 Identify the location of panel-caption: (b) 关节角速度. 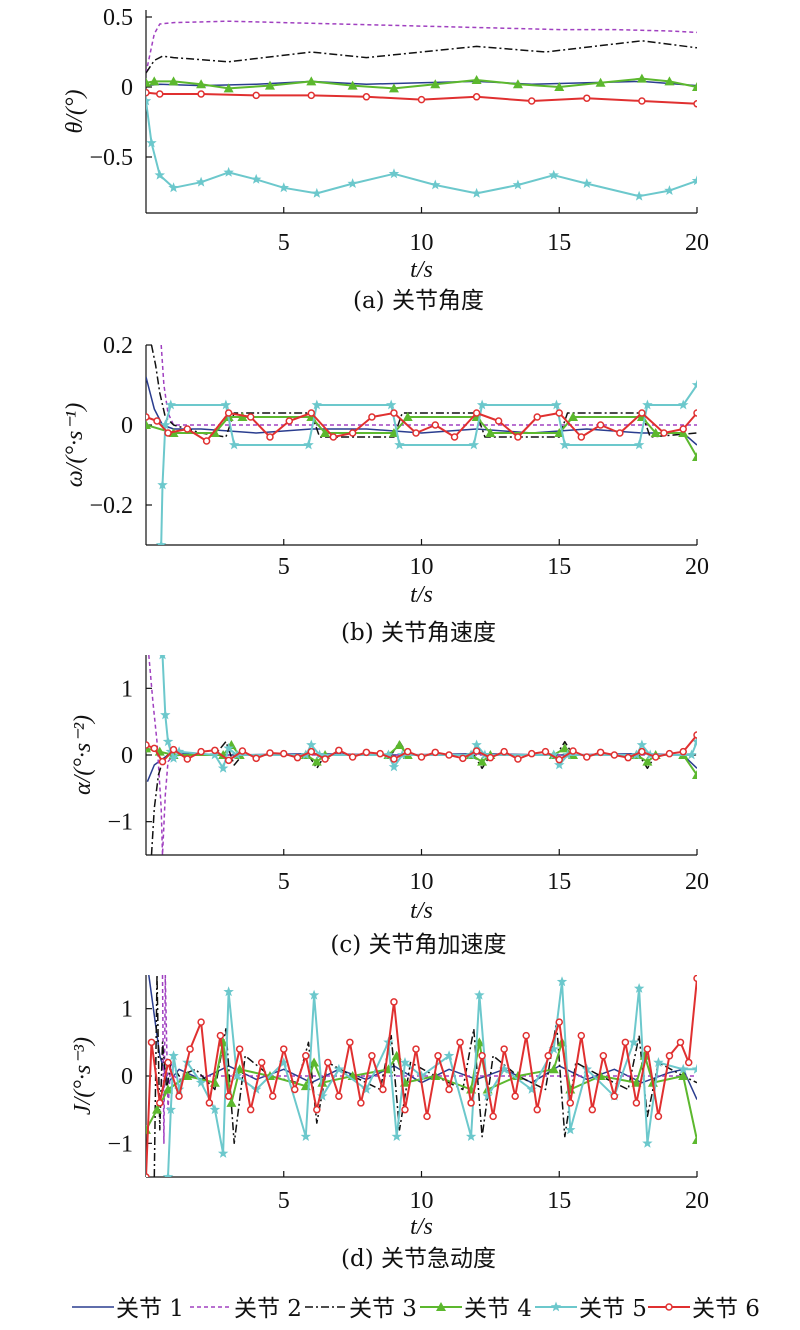
(418, 633).